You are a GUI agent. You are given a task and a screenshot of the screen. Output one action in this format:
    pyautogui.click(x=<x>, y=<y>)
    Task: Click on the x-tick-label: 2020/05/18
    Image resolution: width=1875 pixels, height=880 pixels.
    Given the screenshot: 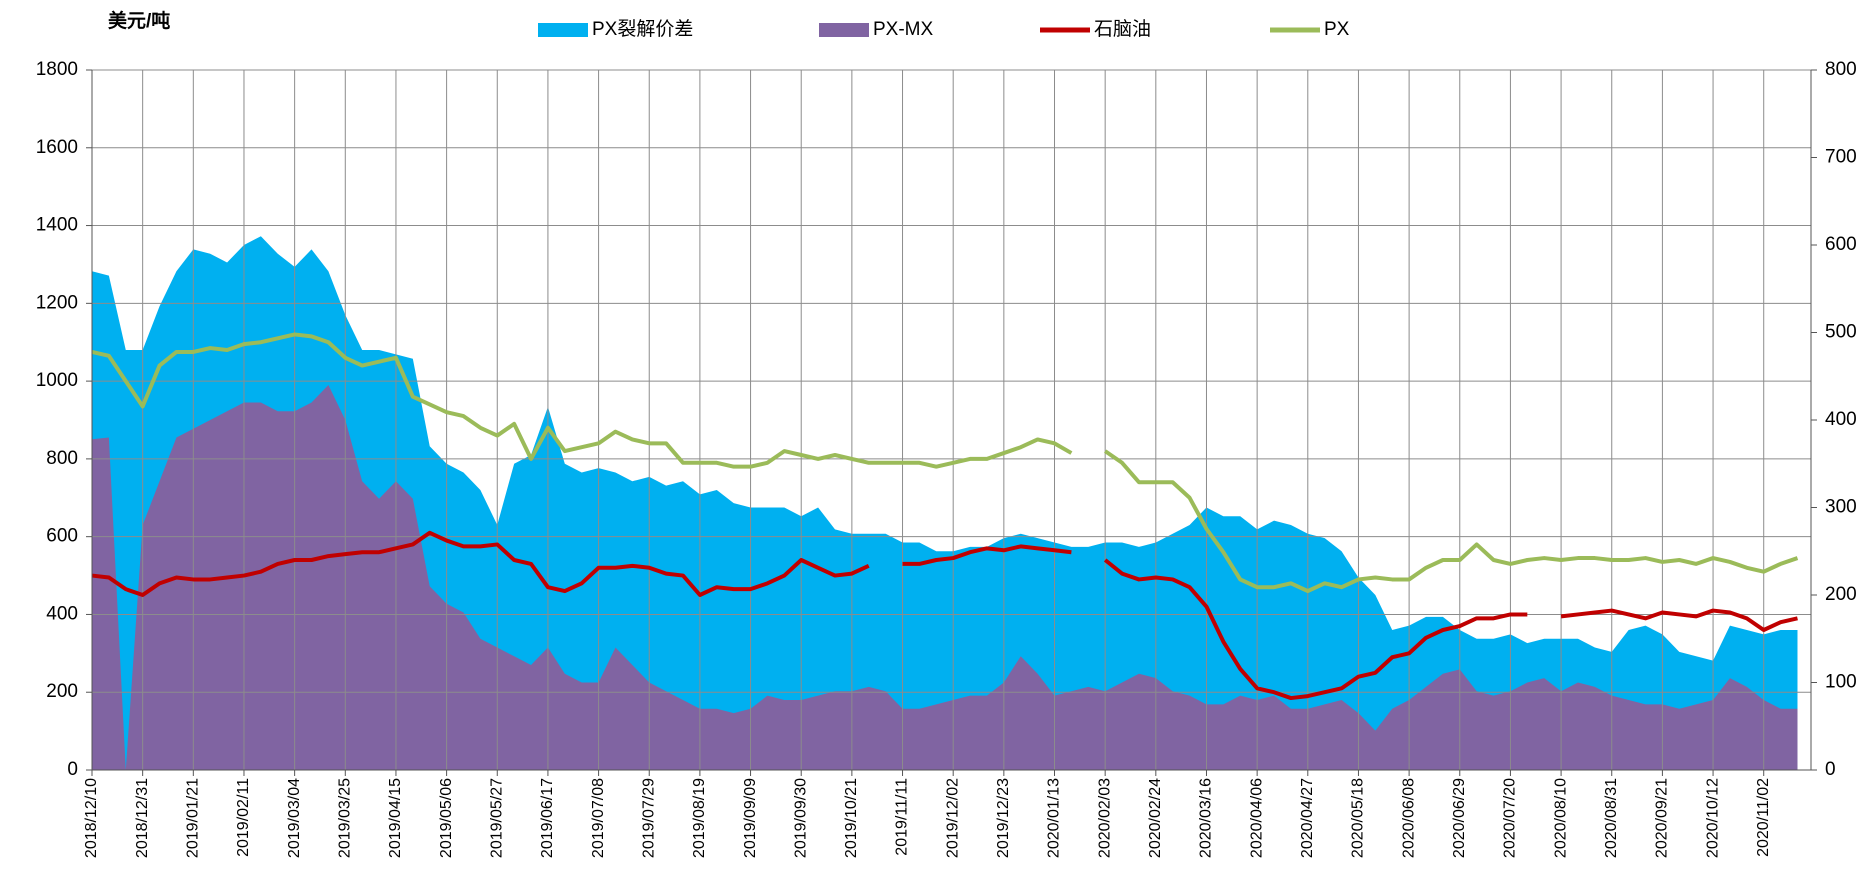 What is the action you would take?
    pyautogui.click(x=1358, y=818)
    